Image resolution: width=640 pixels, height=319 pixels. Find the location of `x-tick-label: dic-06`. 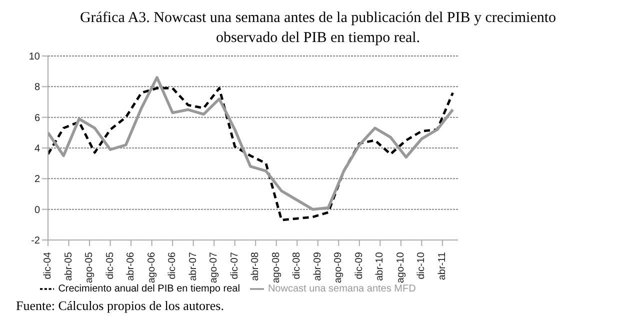

x-tick-label: dic-06 is located at coordinates (172, 266).